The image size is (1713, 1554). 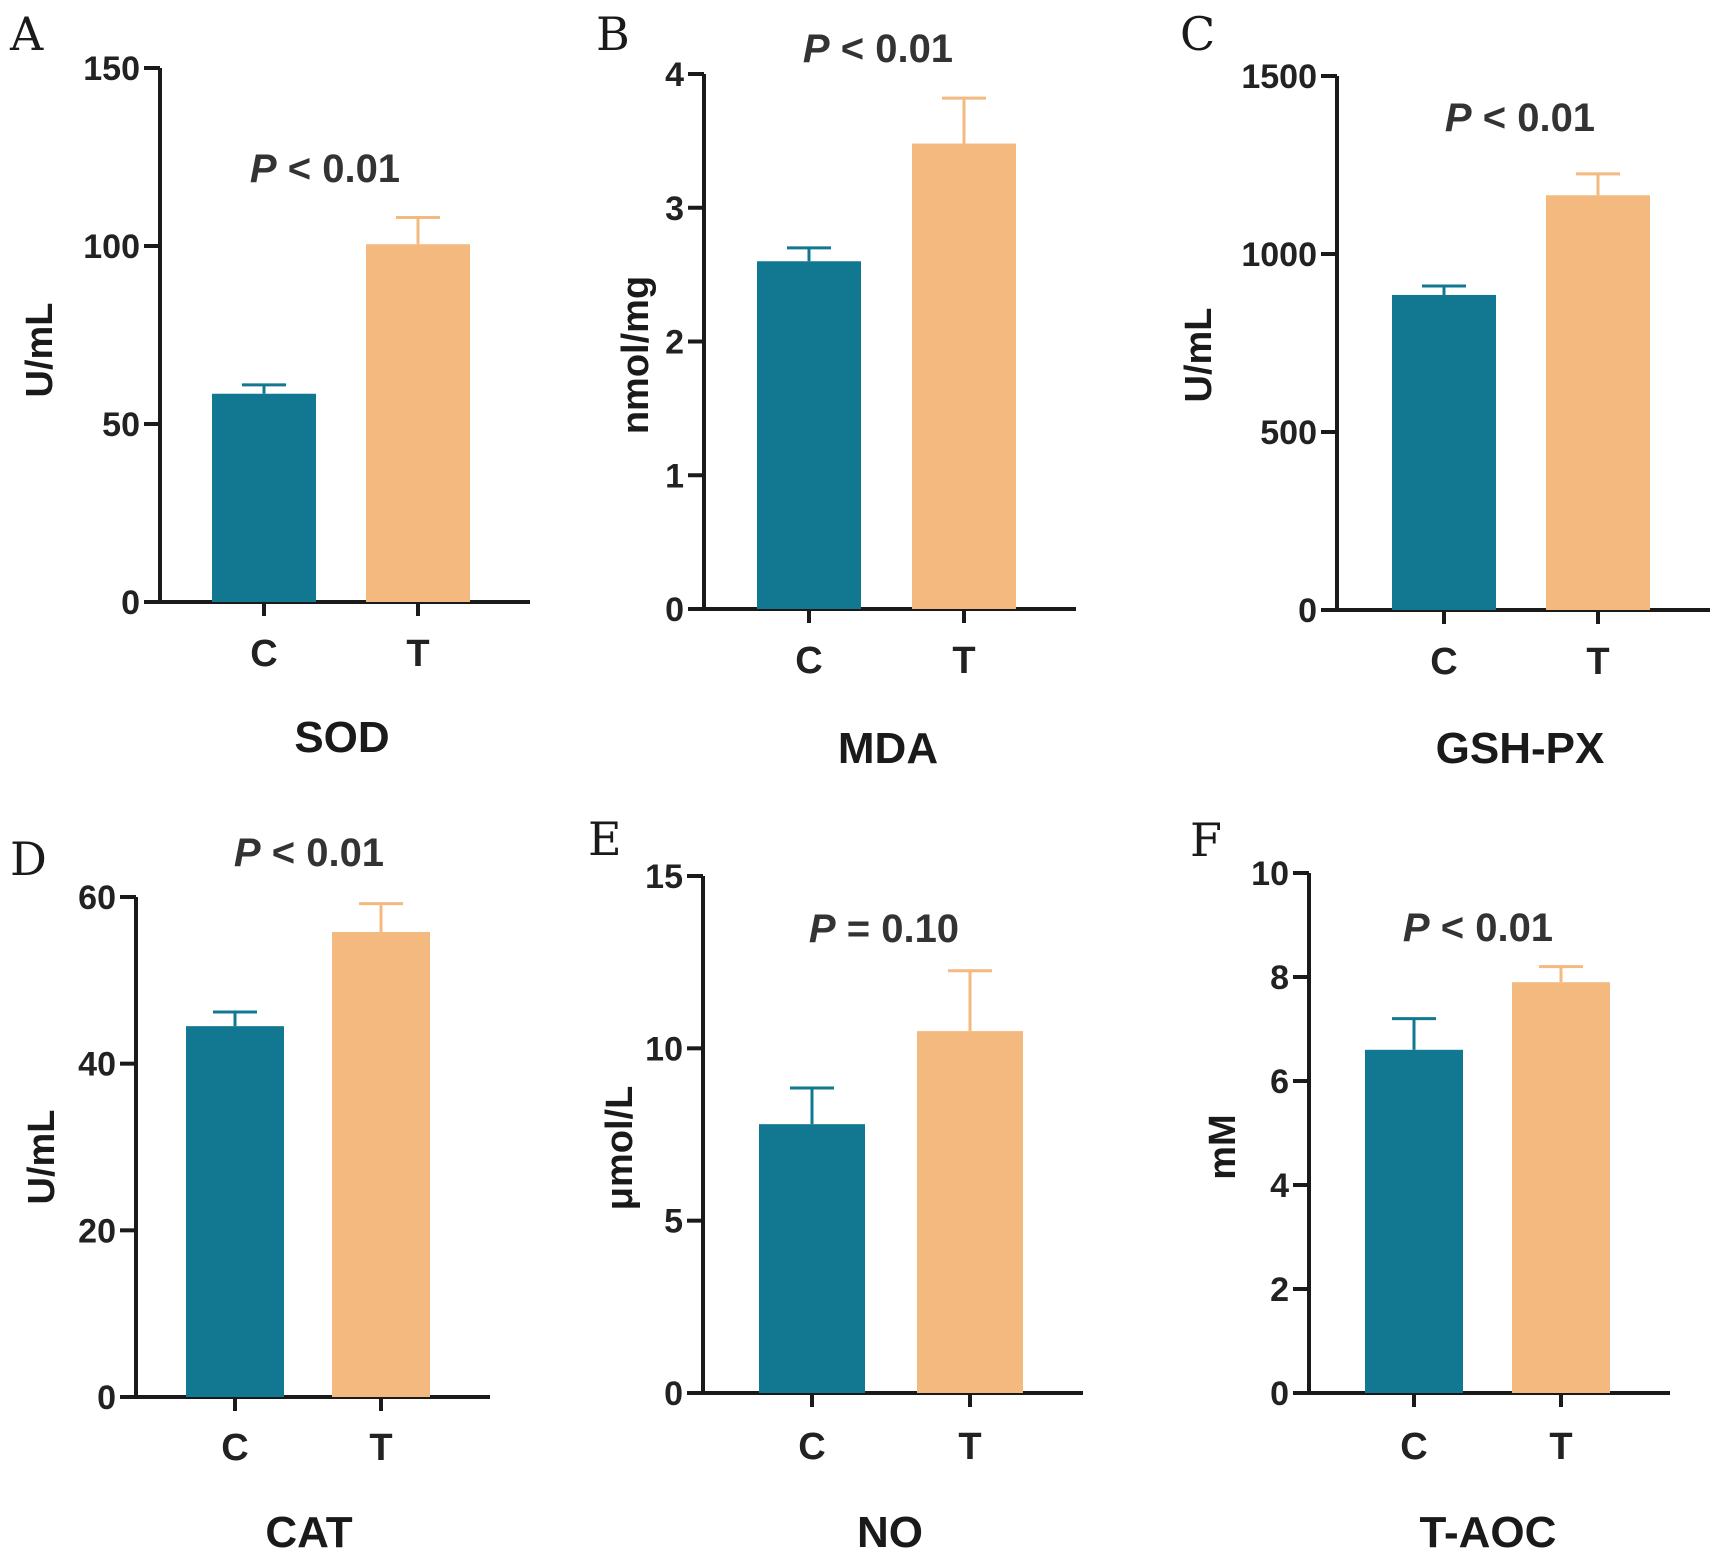 I want to click on panel-e-category-c: C, so click(x=811, y=1447).